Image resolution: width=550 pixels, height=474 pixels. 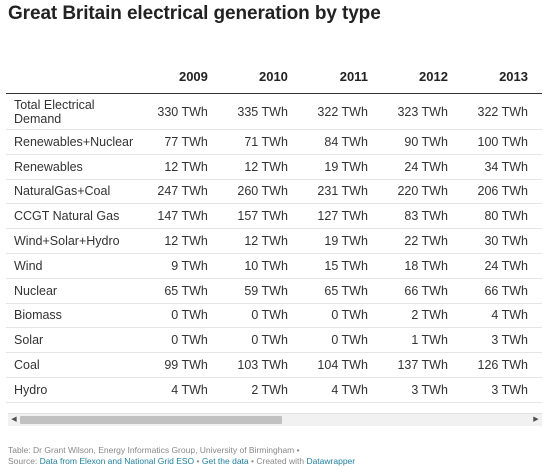 What do you see at coordinates (74, 266) in the screenshot?
I see `row-label: Wind` at bounding box center [74, 266].